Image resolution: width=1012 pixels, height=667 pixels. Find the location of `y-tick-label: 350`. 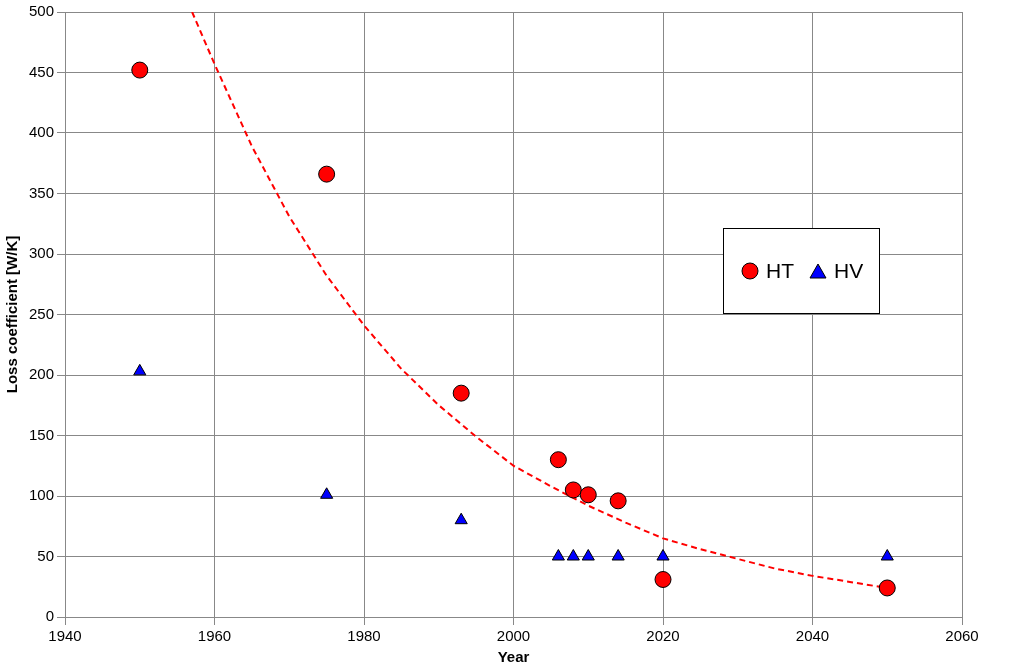

y-tick-label: 350 is located at coordinates (42, 192).